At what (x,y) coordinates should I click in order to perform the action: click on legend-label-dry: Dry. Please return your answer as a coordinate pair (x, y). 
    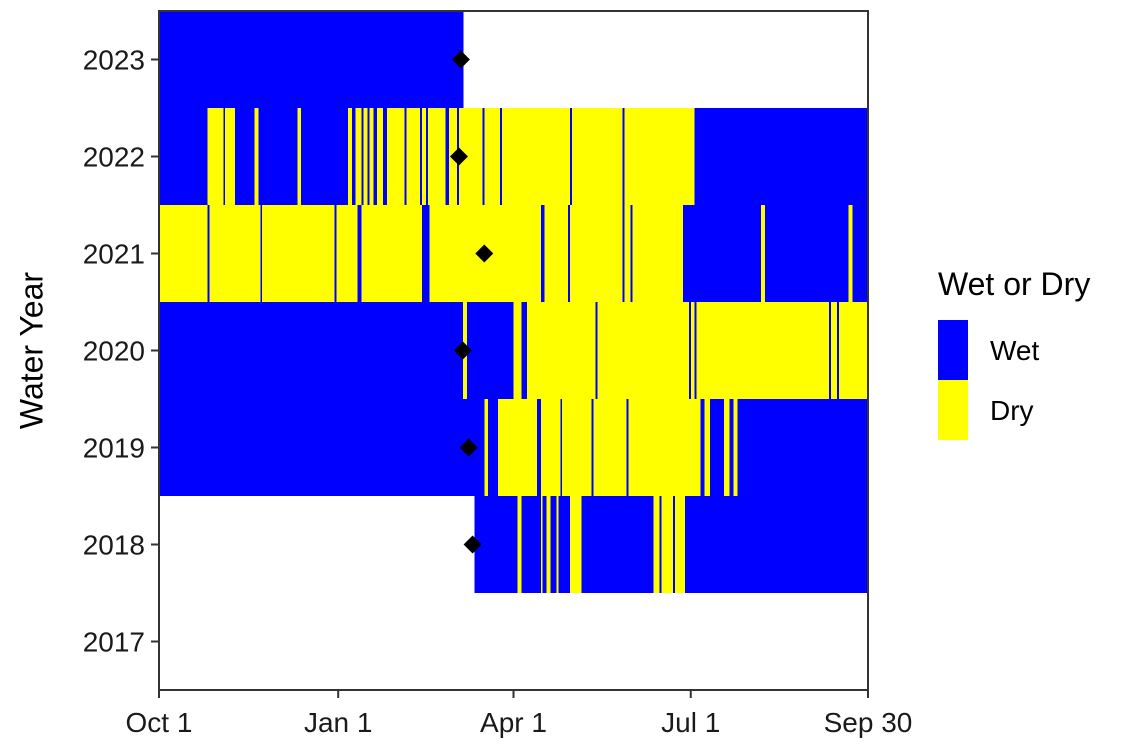
    Looking at the image, I should click on (1012, 410).